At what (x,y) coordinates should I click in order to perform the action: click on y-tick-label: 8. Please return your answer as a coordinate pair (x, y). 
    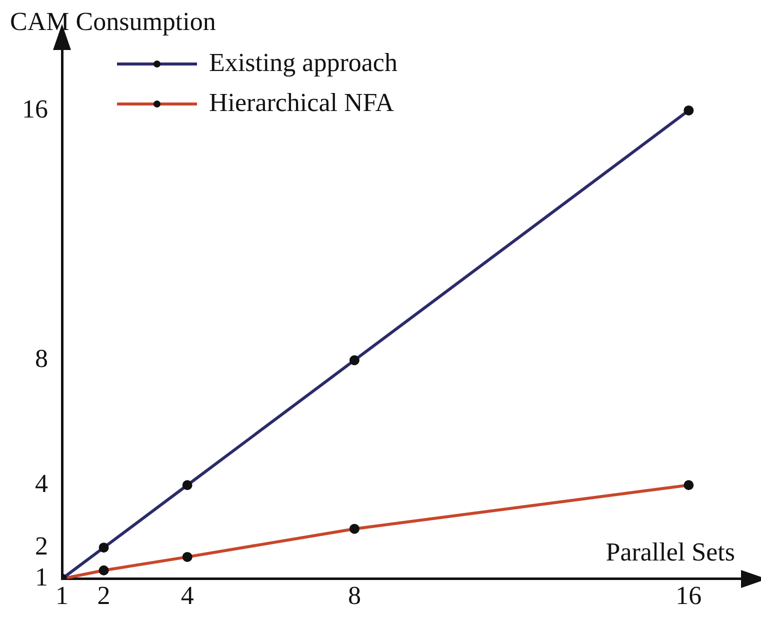
    Looking at the image, I should click on (41, 359).